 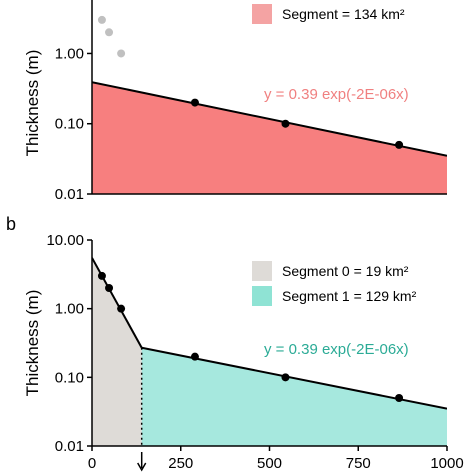 I want to click on break-arrow-head, so click(x=142, y=467).